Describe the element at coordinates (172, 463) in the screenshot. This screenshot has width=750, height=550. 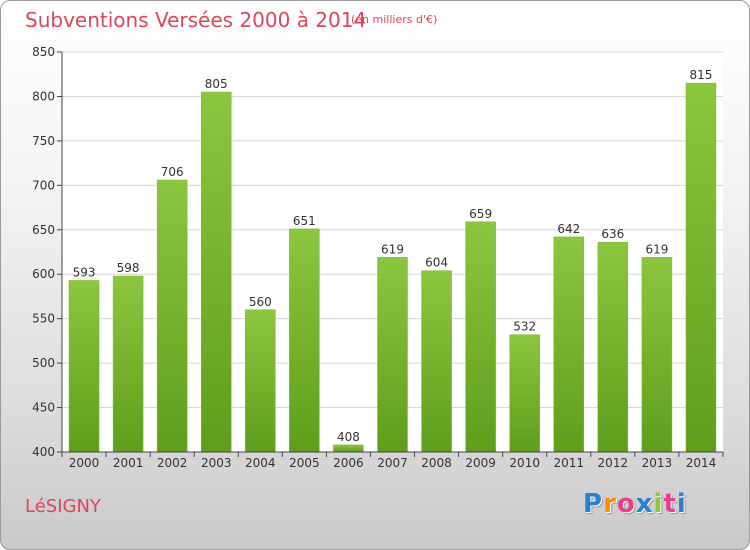
I see `x-tick-label-2002: 2002` at that location.